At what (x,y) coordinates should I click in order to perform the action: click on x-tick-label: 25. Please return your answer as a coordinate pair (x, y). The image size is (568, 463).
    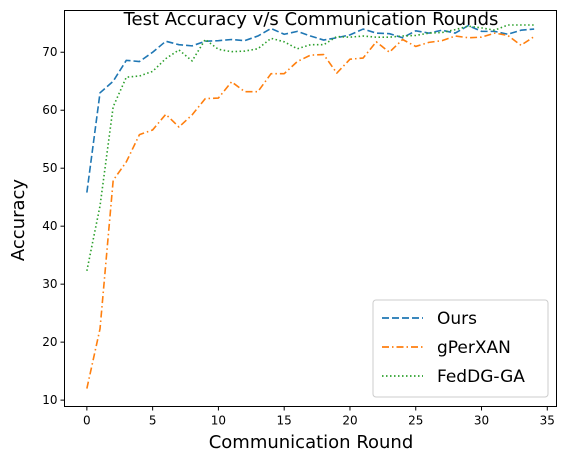
    Looking at the image, I should click on (415, 421).